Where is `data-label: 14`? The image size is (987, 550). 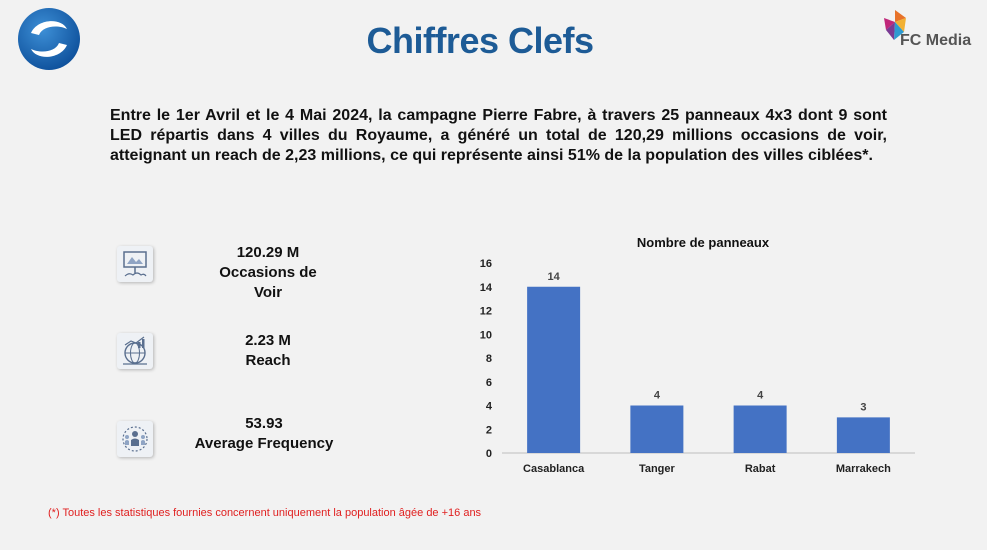 data-label: 14 is located at coordinates (554, 277).